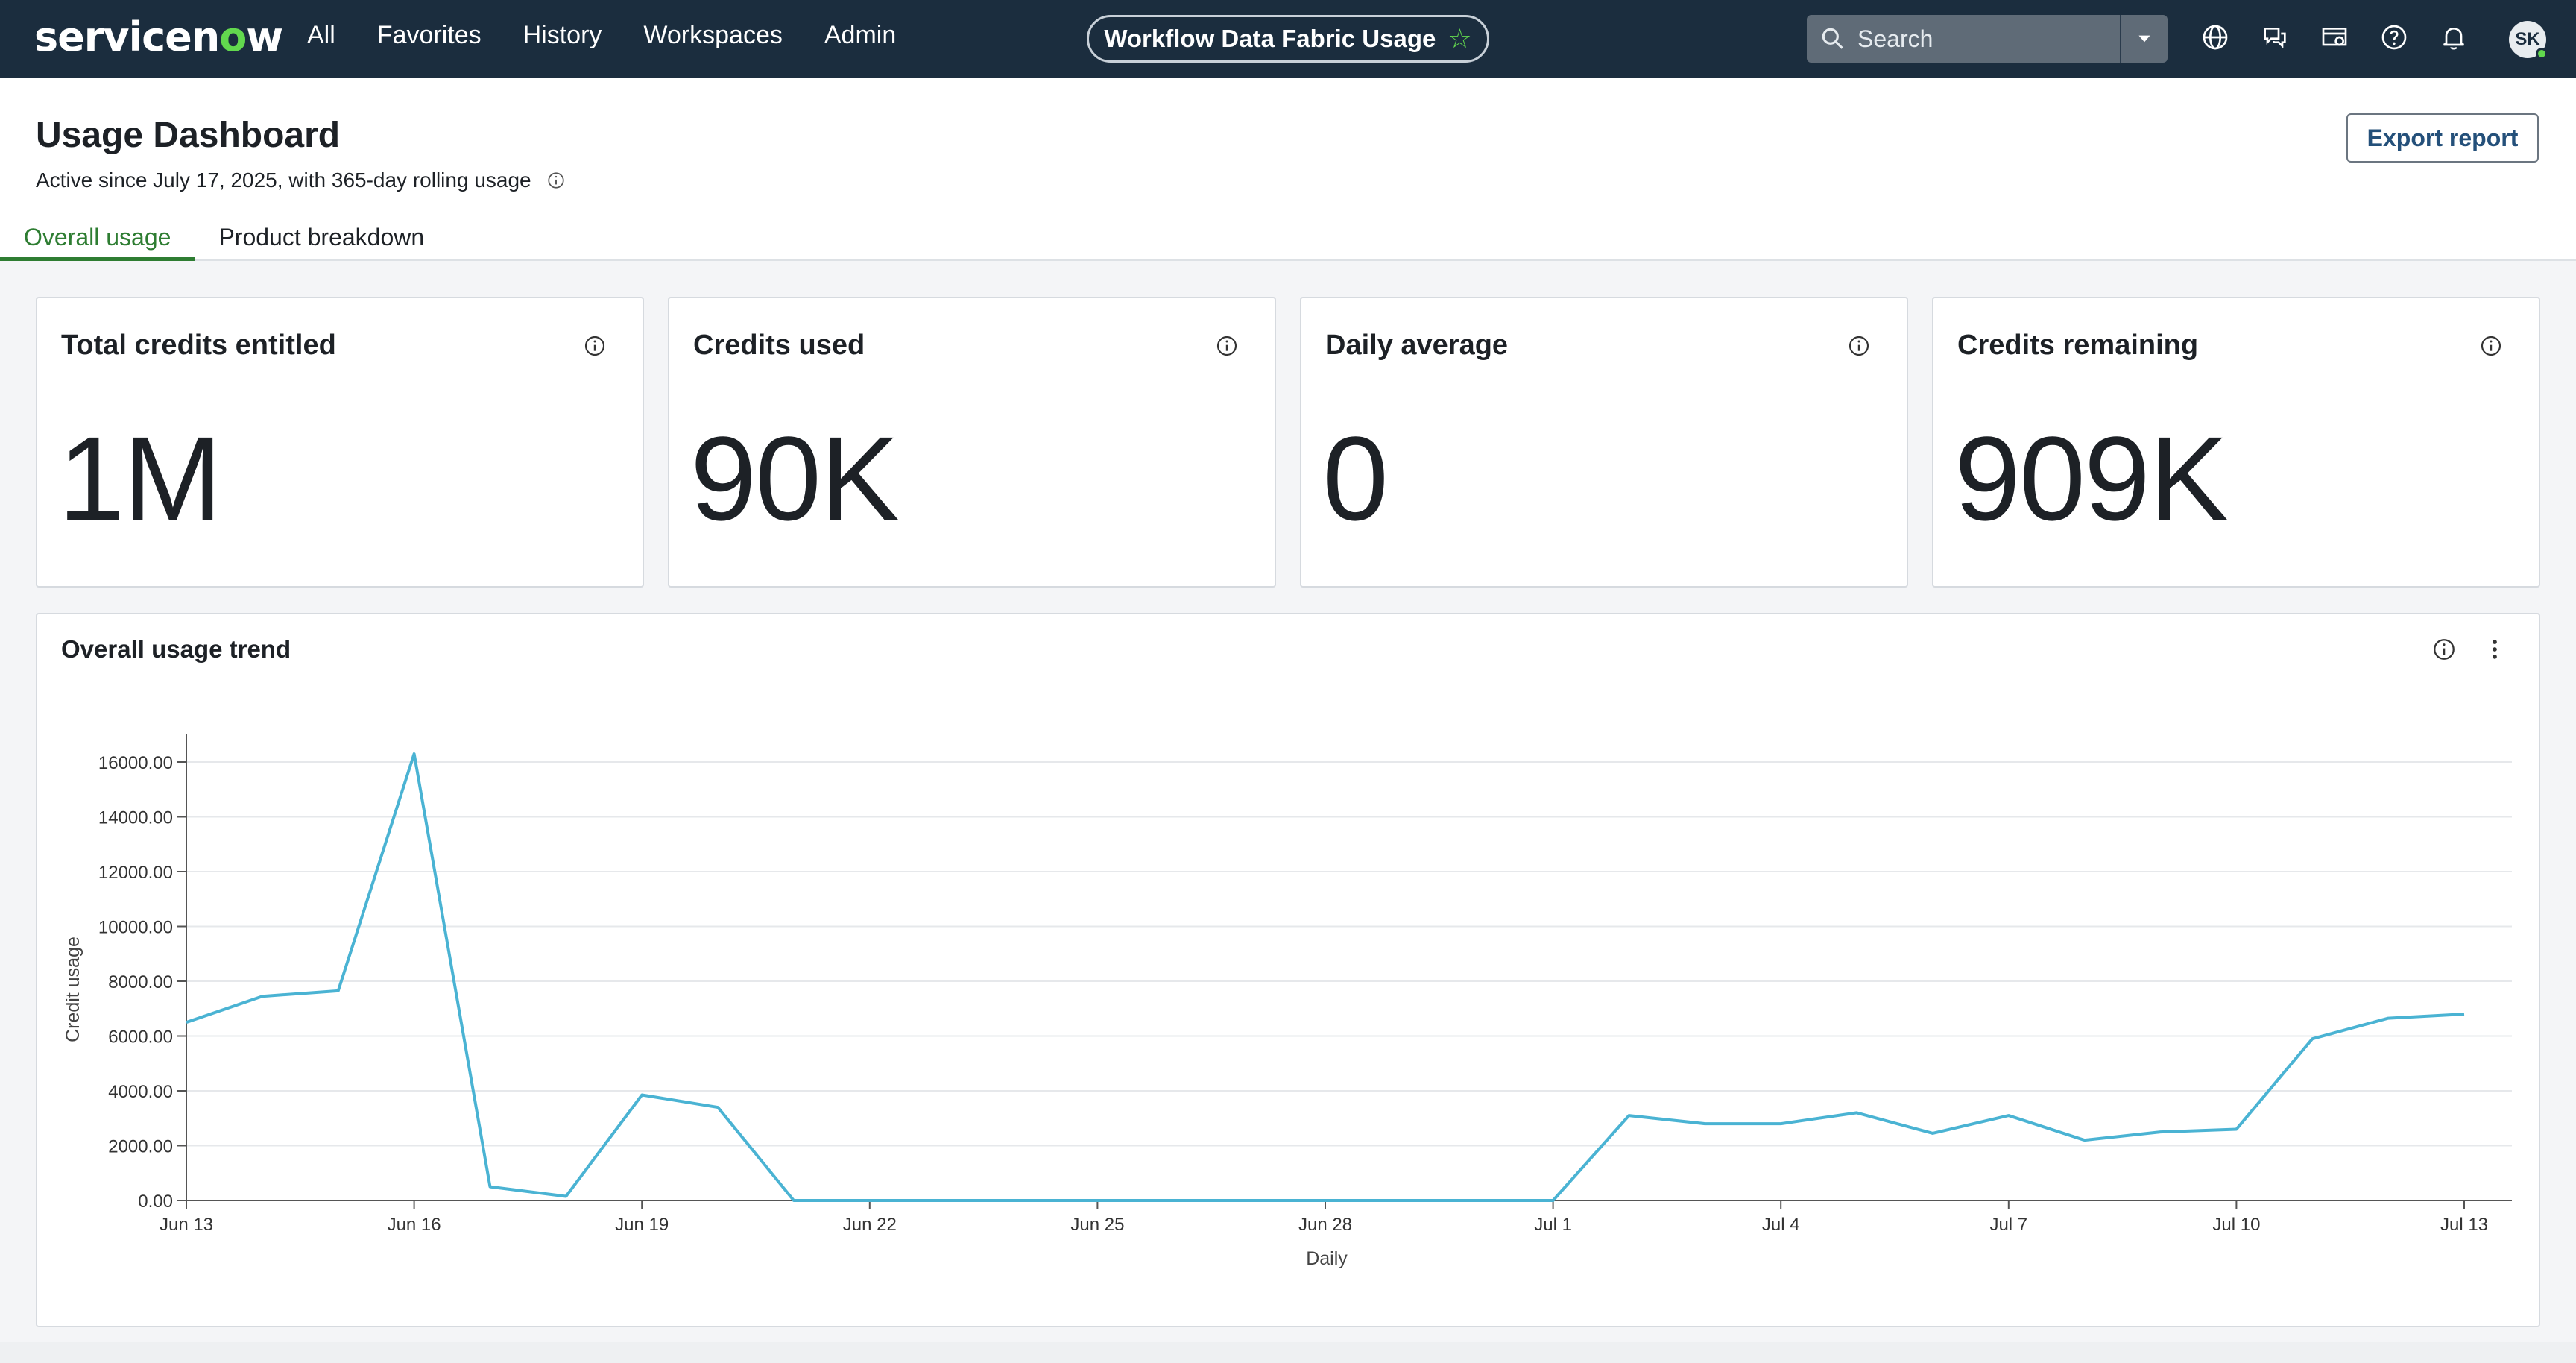  What do you see at coordinates (1270, 38) in the screenshot?
I see `context-title: Workflow Data Fabric Usage` at bounding box center [1270, 38].